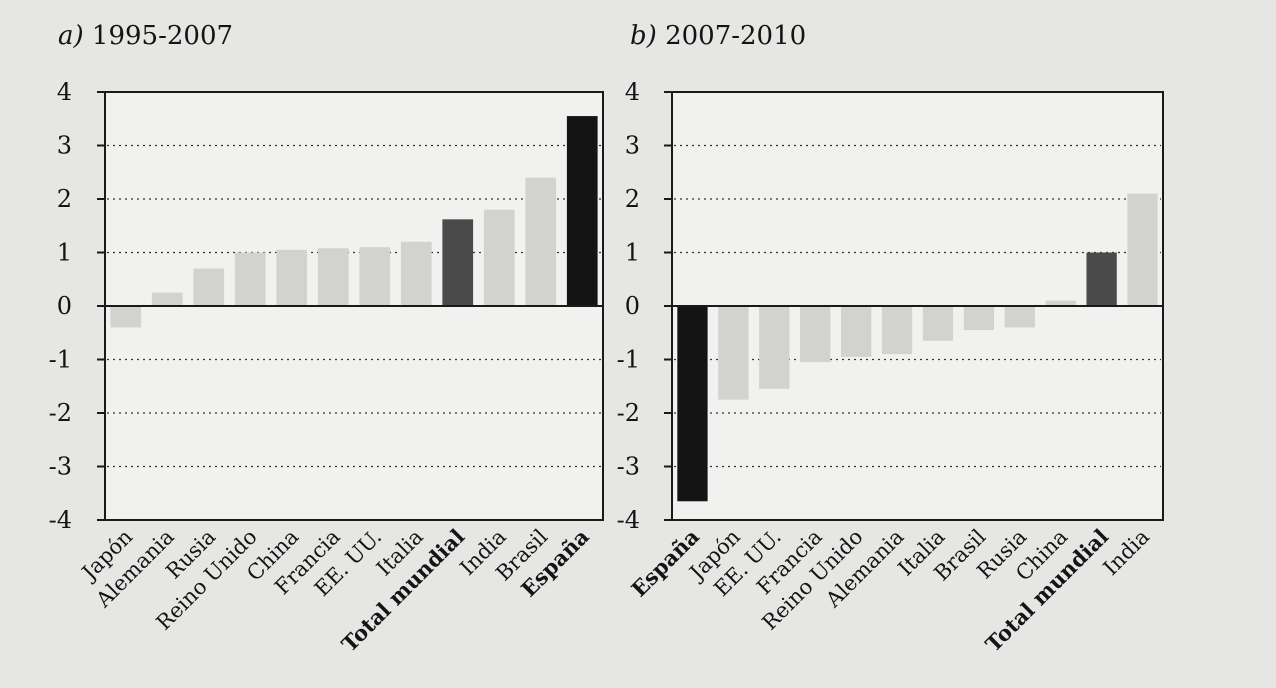  What do you see at coordinates (64, 253) in the screenshot?
I see `panel-a-ytick-label: 1` at bounding box center [64, 253].